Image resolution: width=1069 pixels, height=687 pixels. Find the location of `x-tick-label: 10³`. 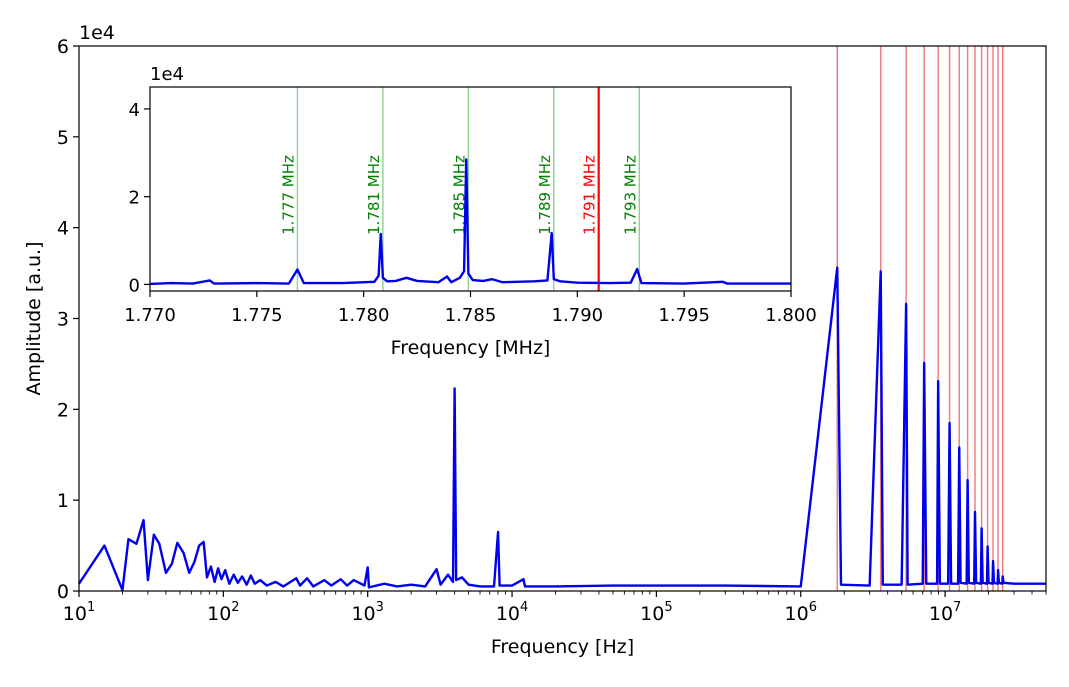

x-tick-label: 10³ is located at coordinates (367, 612).